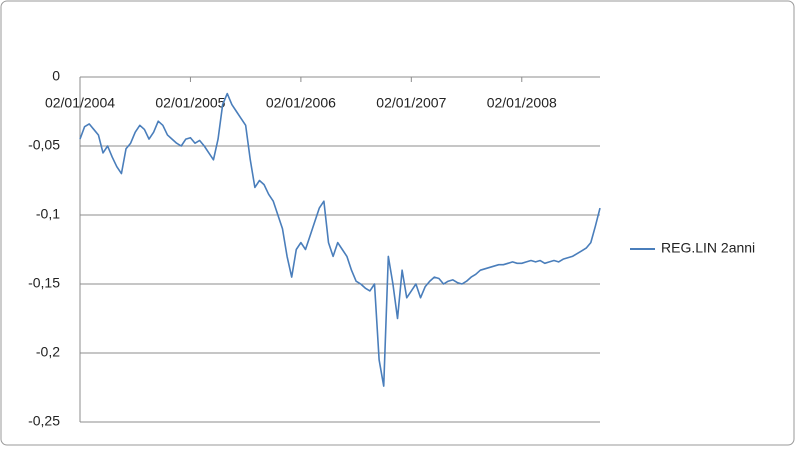 The height and width of the screenshot is (452, 796). What do you see at coordinates (56, 76) in the screenshot?
I see `y-tick-label: 0` at bounding box center [56, 76].